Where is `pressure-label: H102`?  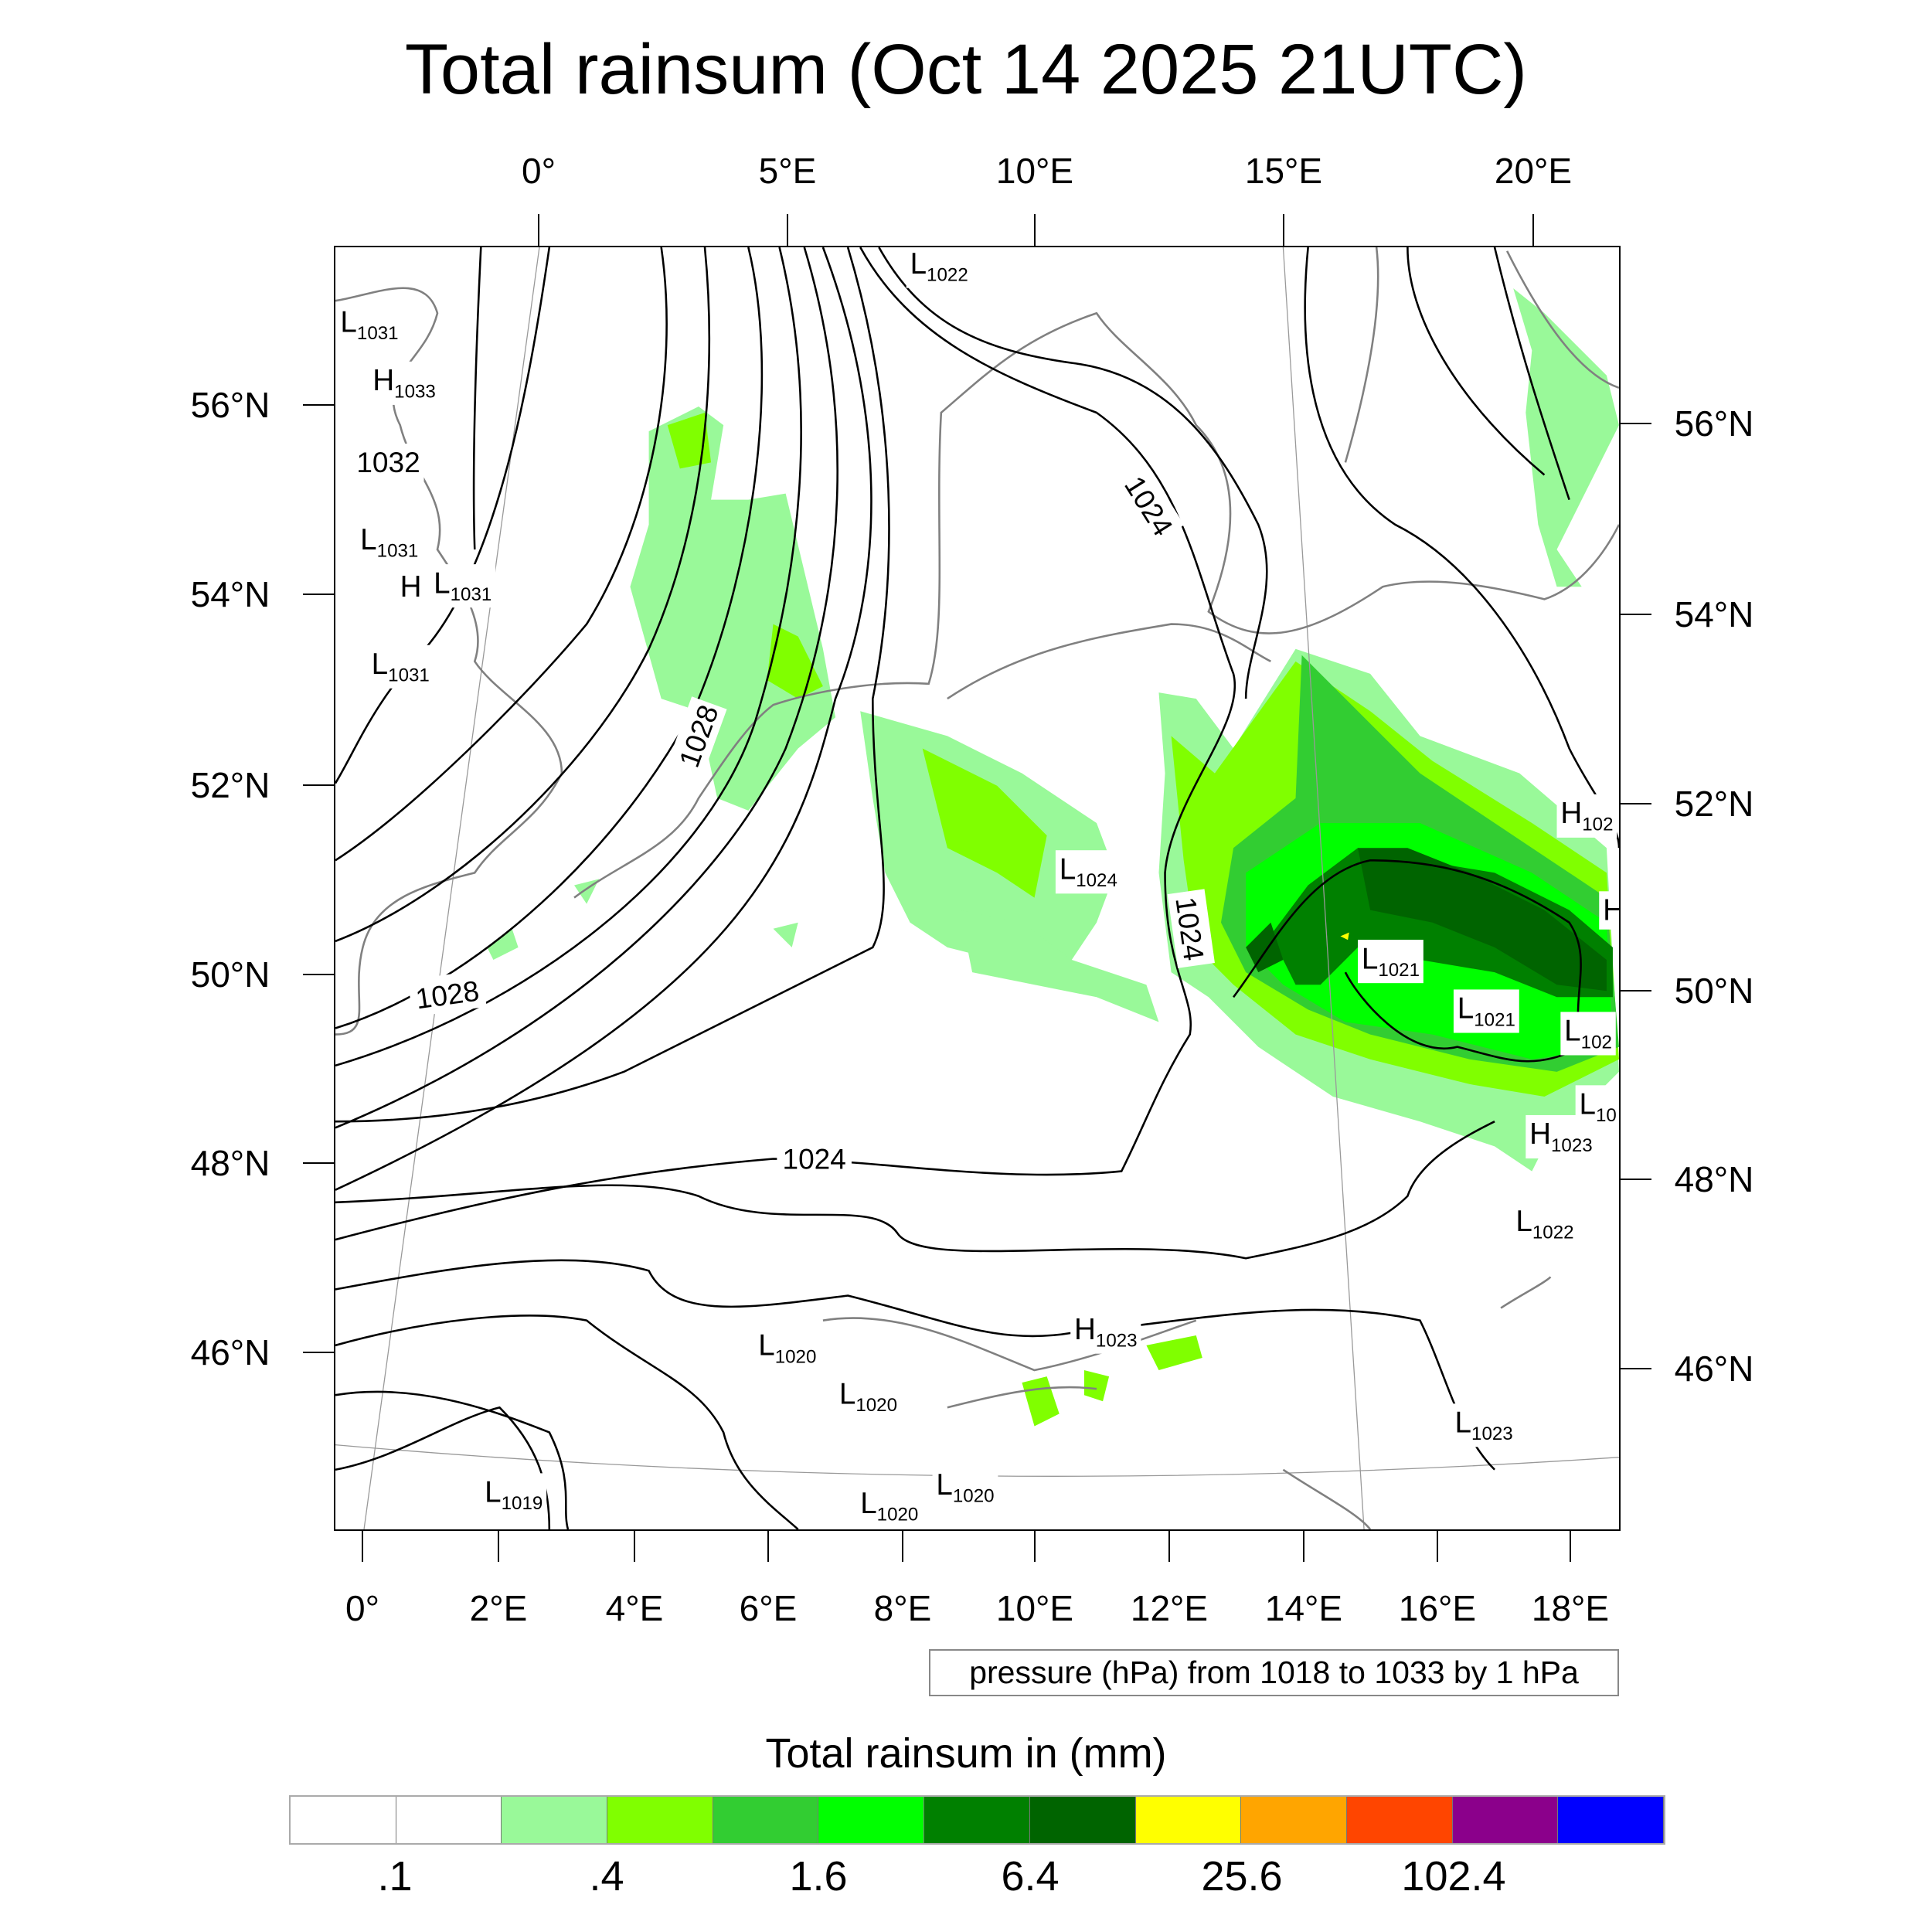
pressure-label: H102 is located at coordinates (1586, 816).